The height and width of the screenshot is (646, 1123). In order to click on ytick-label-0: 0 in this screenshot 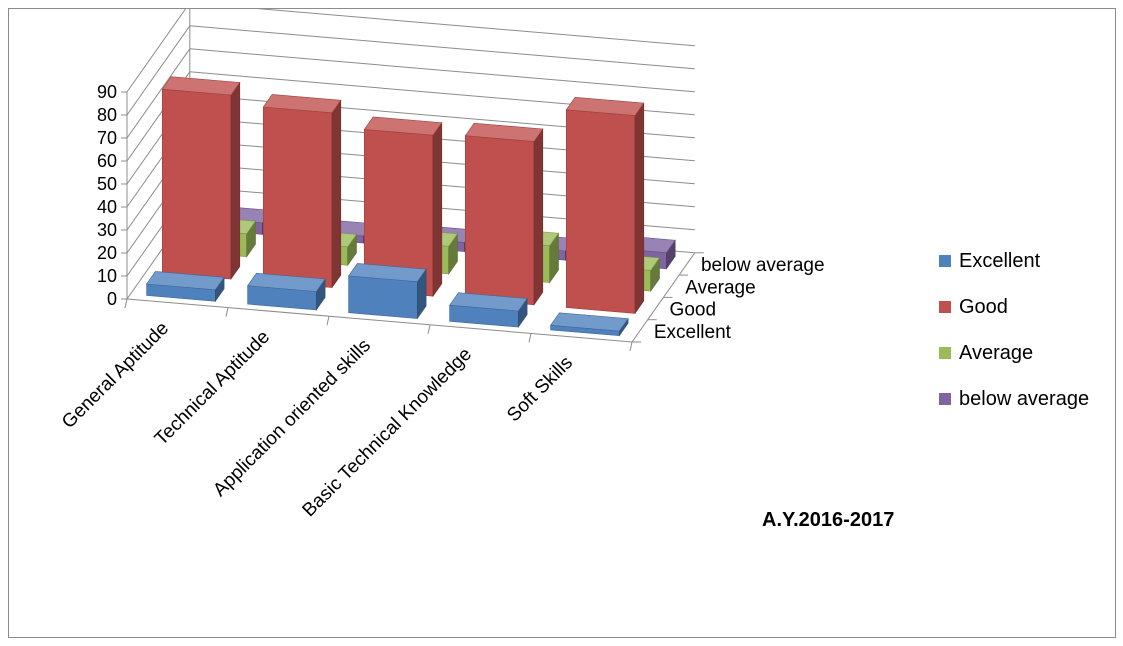, I will do `click(112, 299)`.